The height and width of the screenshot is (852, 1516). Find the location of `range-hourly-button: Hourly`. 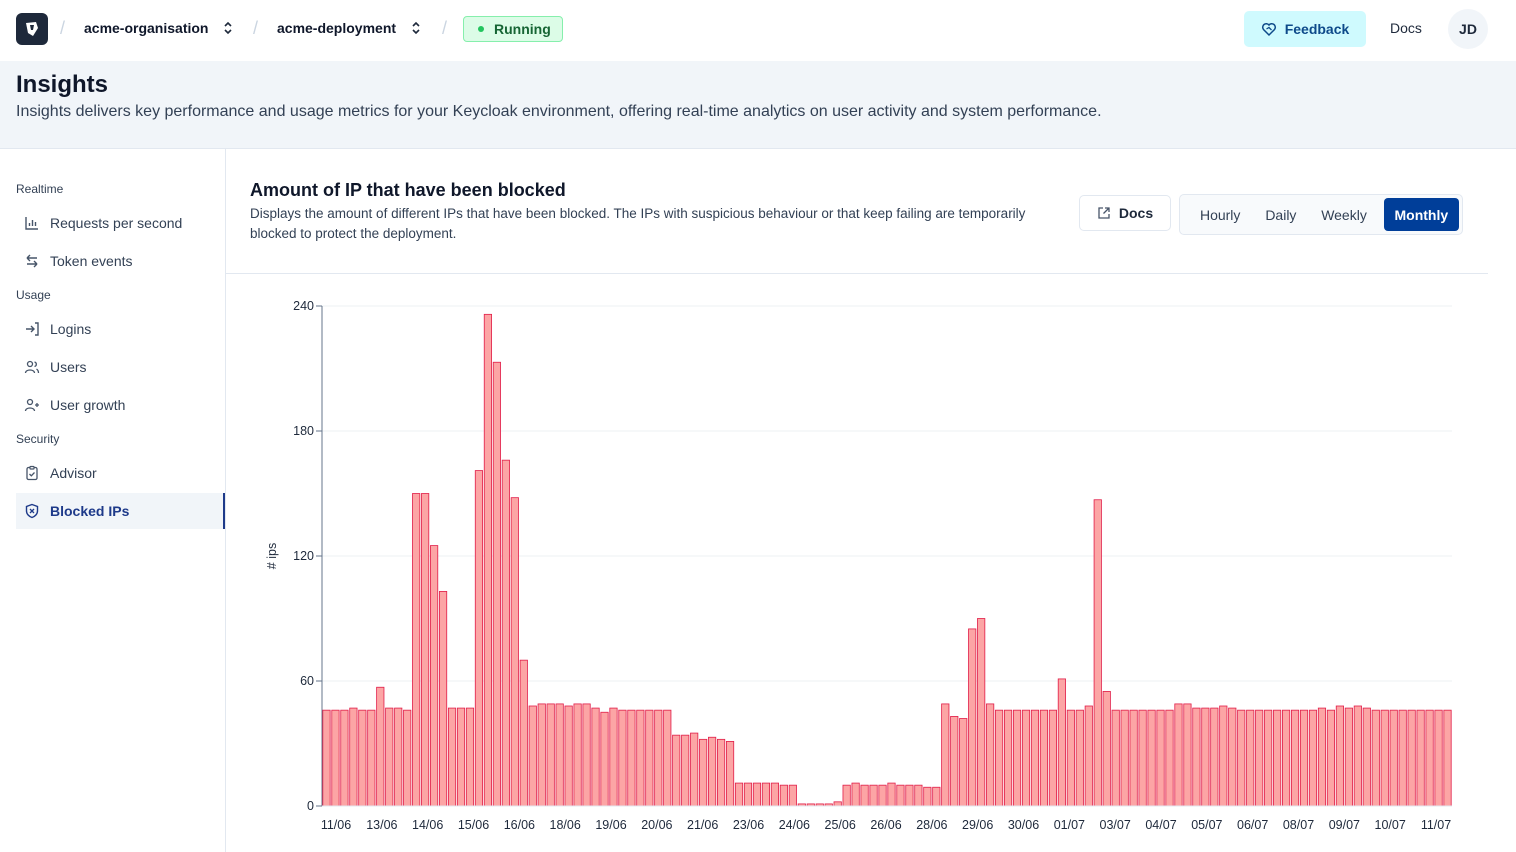

range-hourly-button: Hourly is located at coordinates (1220, 214).